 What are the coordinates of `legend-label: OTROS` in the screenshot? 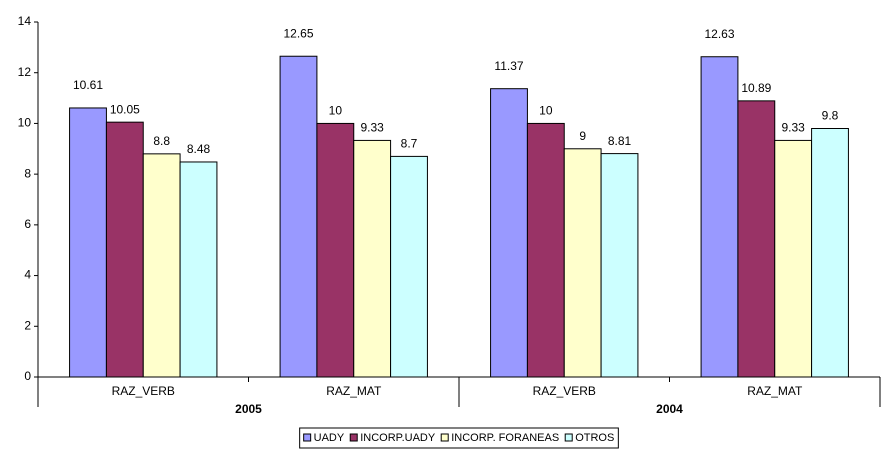 It's located at (594, 438).